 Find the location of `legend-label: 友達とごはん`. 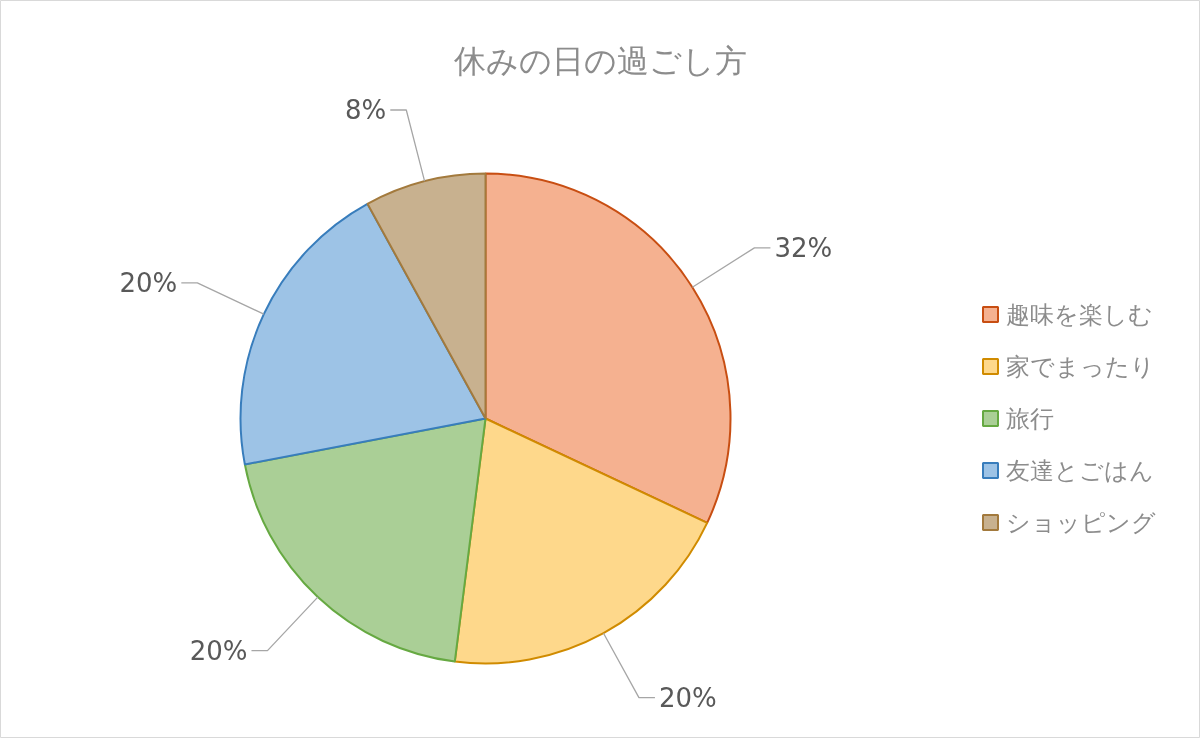

legend-label: 友達とごはん is located at coordinates (1079, 470).